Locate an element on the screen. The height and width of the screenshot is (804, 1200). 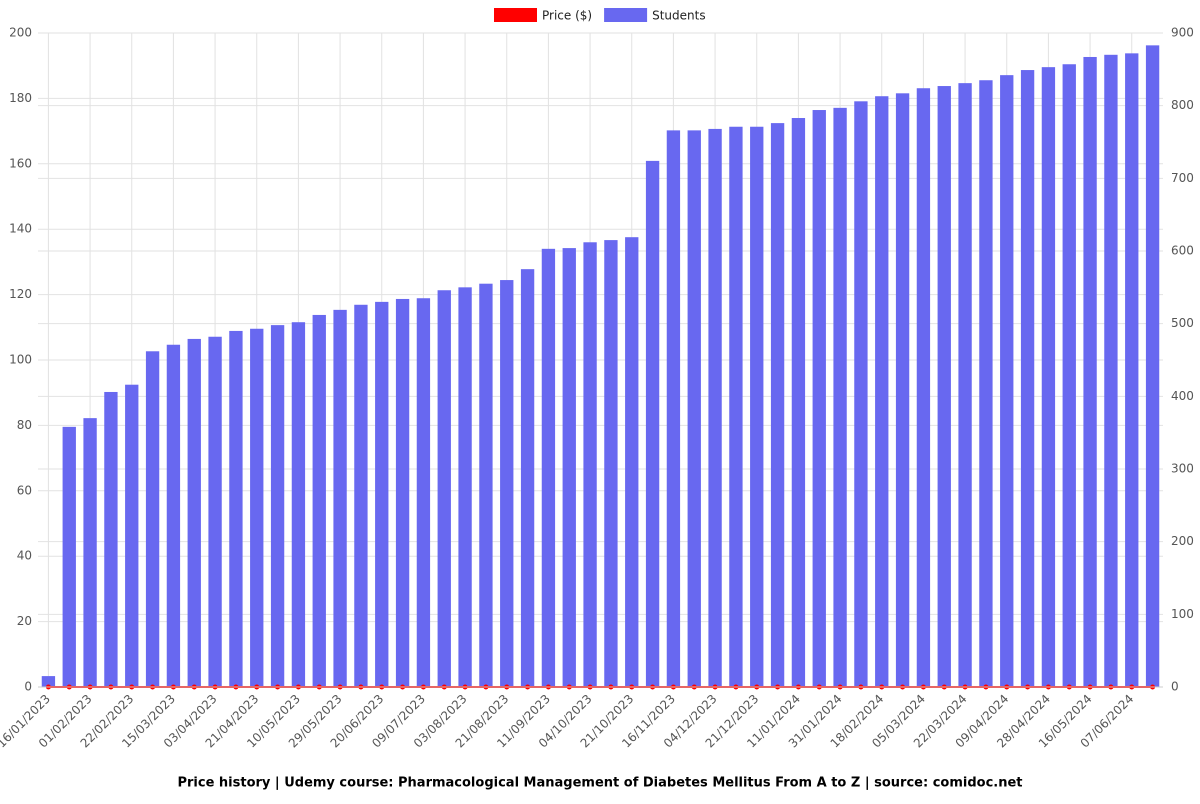
y2-tick-label: 200 is located at coordinates (1182, 541).